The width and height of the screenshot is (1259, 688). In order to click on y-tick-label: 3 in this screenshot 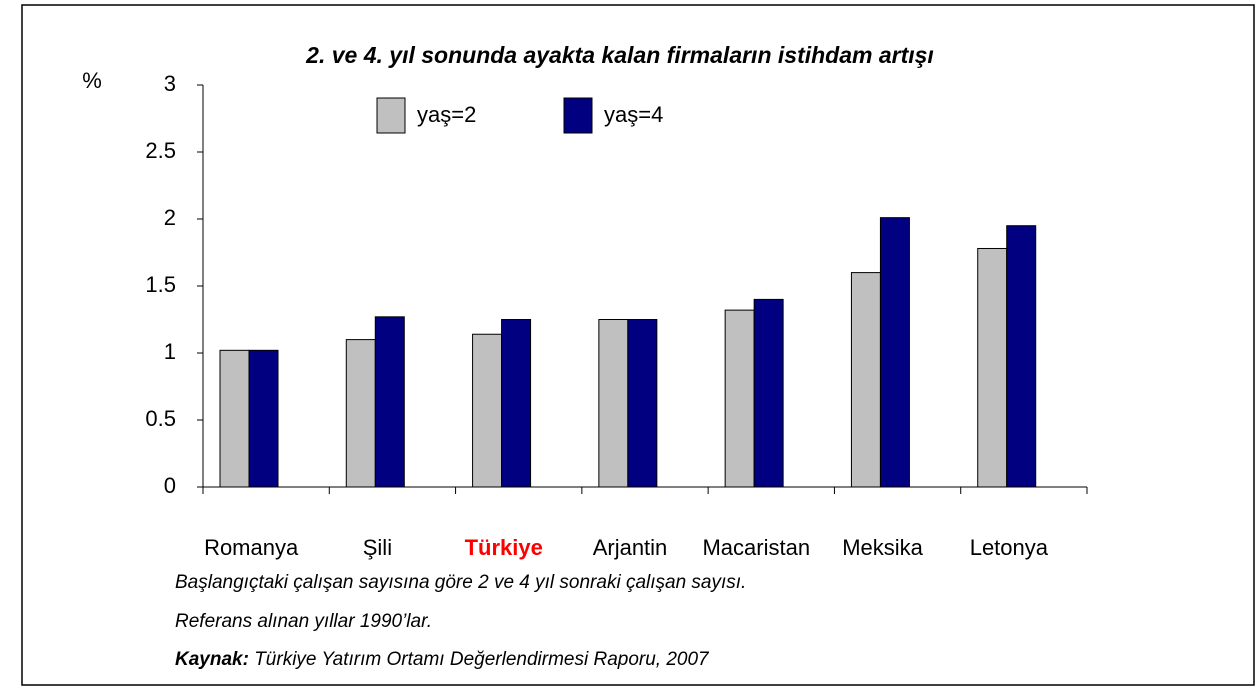, I will do `click(170, 83)`.